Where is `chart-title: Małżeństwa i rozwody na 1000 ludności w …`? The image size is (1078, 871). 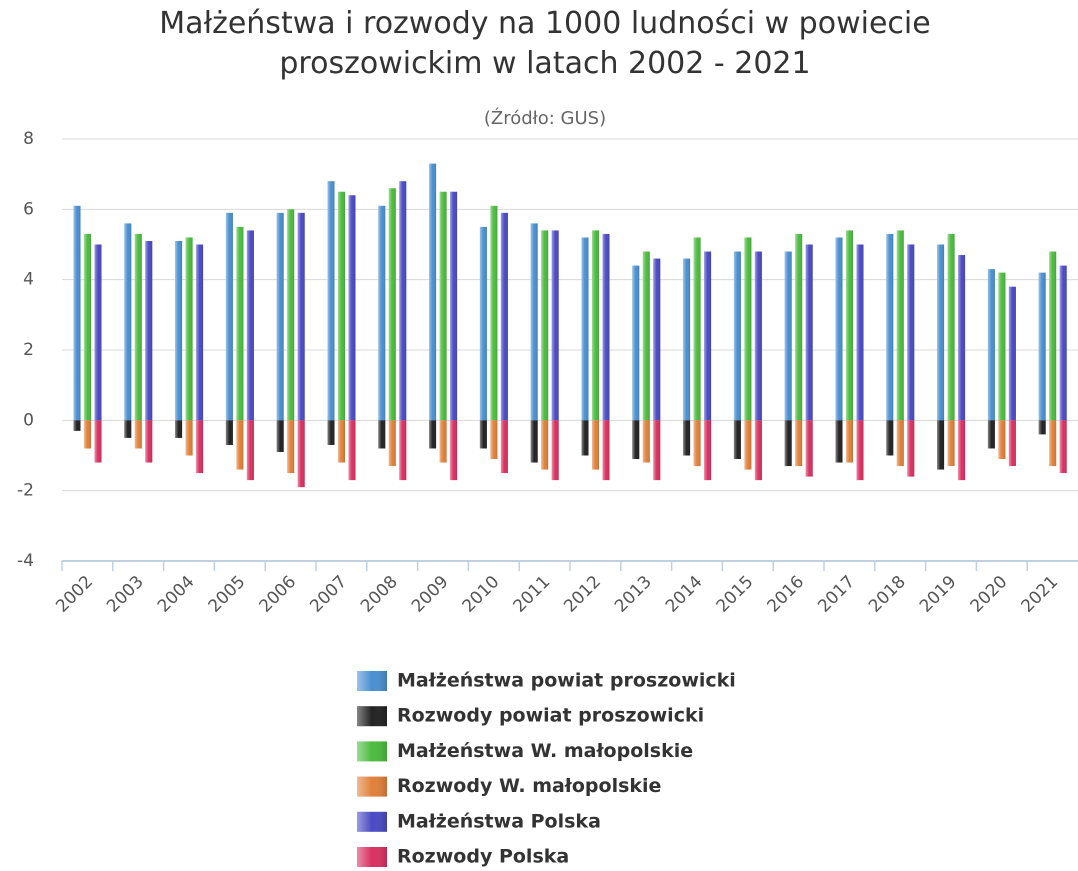 chart-title: Małżeństwa i rozwody na 1000 ludności w … is located at coordinates (545, 43).